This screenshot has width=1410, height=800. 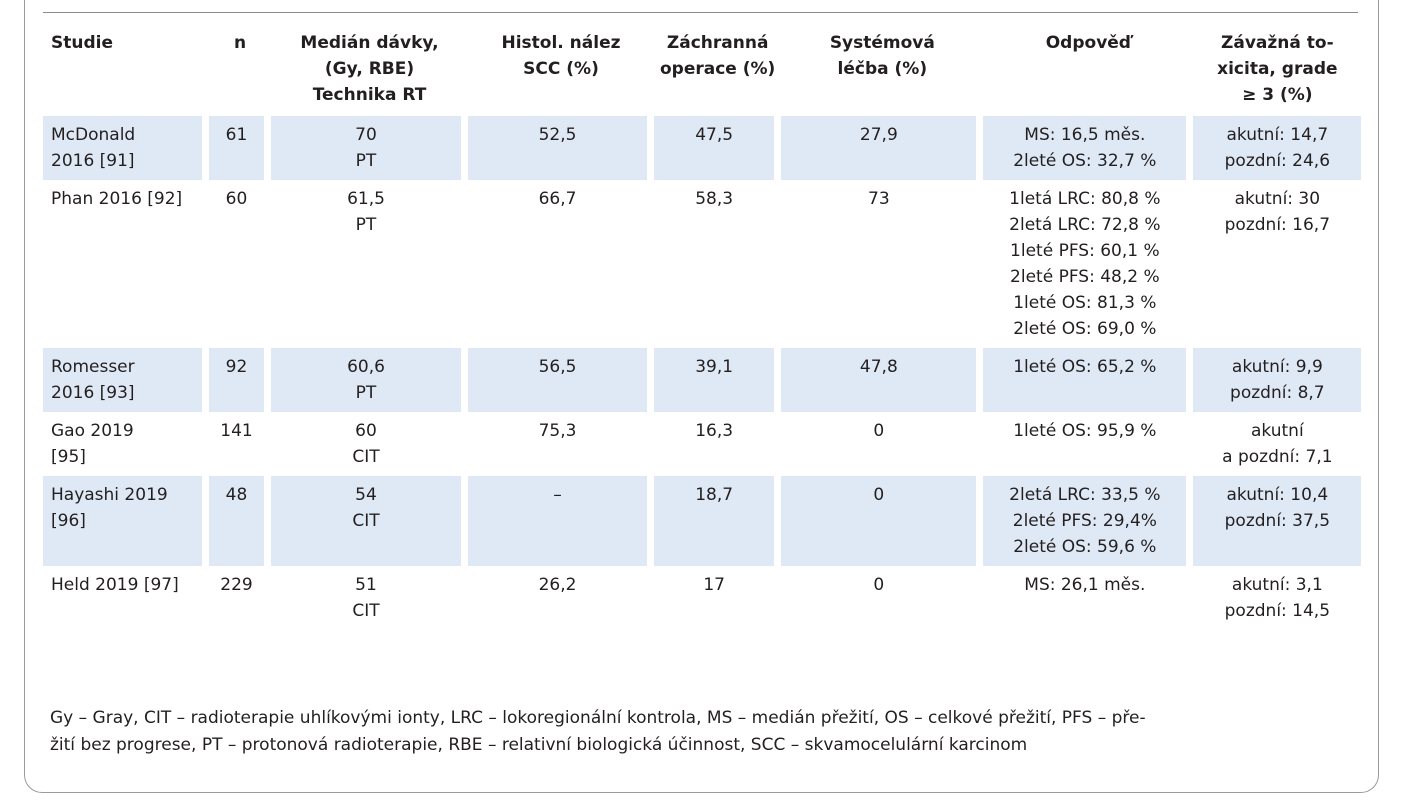 What do you see at coordinates (1085, 135) in the screenshot?
I see `cell-line: MS: 16,5 měs.` at bounding box center [1085, 135].